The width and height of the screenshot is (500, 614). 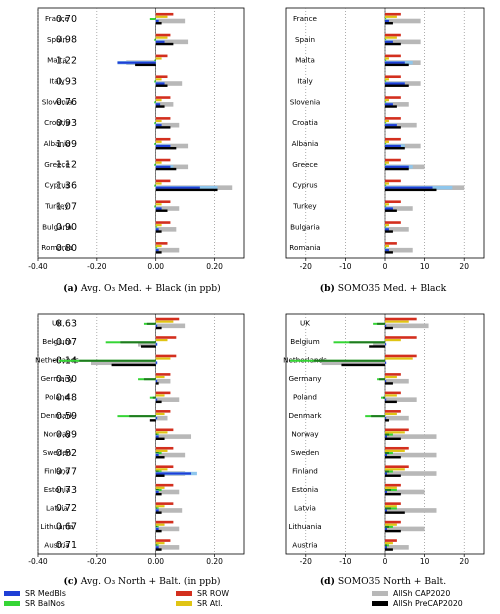 I want to click on value-label: 0.48, so click(x=66, y=397).